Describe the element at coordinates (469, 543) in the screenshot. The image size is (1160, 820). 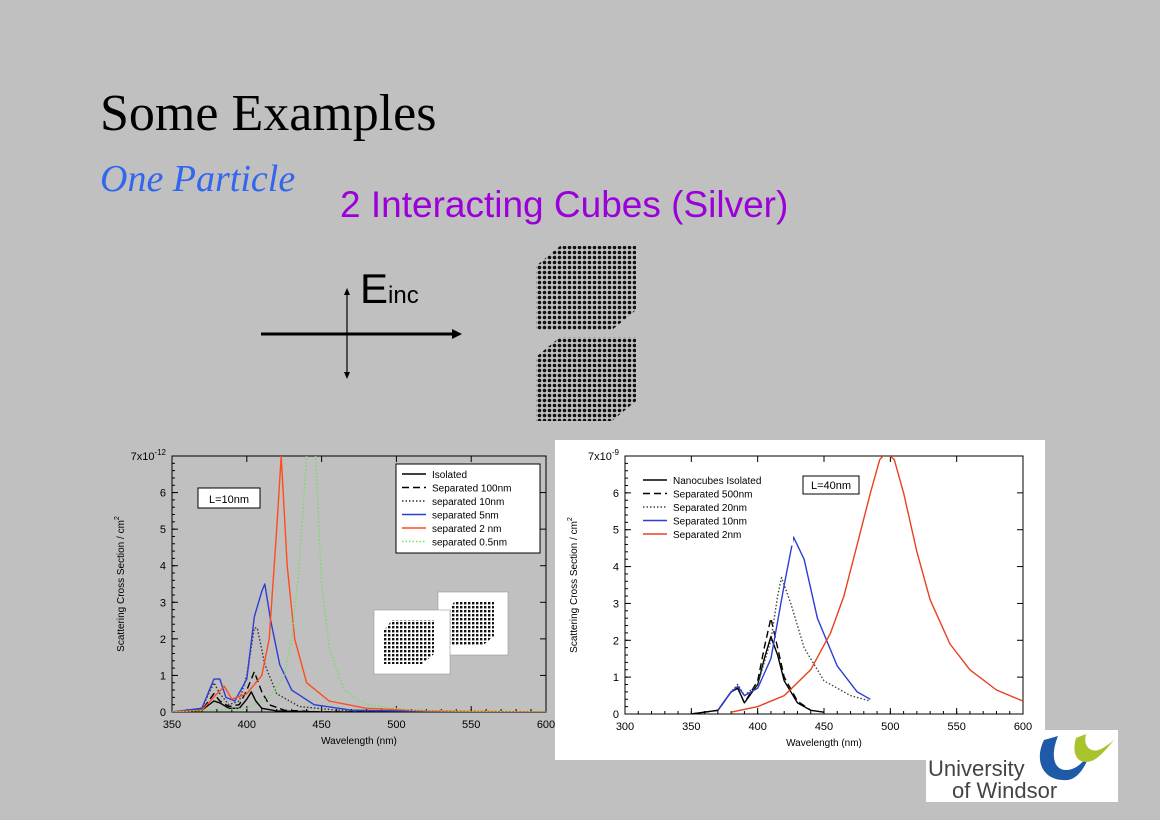
I see `legend-label-6: separated 0.5nm` at that location.